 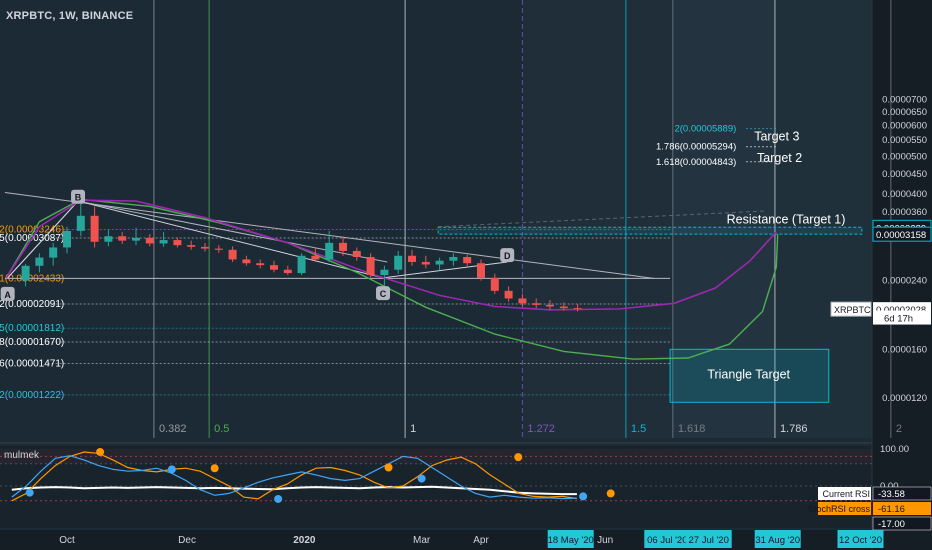 I want to click on time-label: Oct, so click(x=67, y=540).